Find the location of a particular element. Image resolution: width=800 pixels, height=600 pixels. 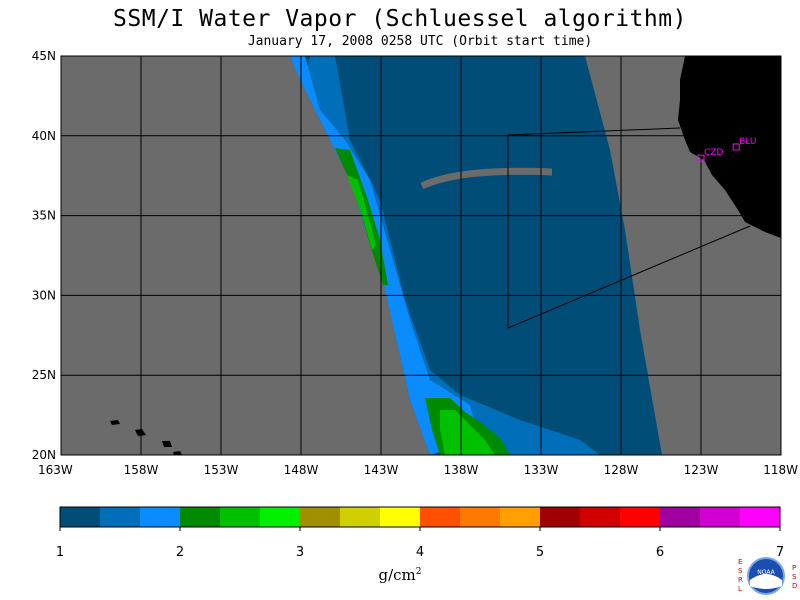

colorbar-labels: 1 2 3 4 5 6 7 is located at coordinates (420, 552).